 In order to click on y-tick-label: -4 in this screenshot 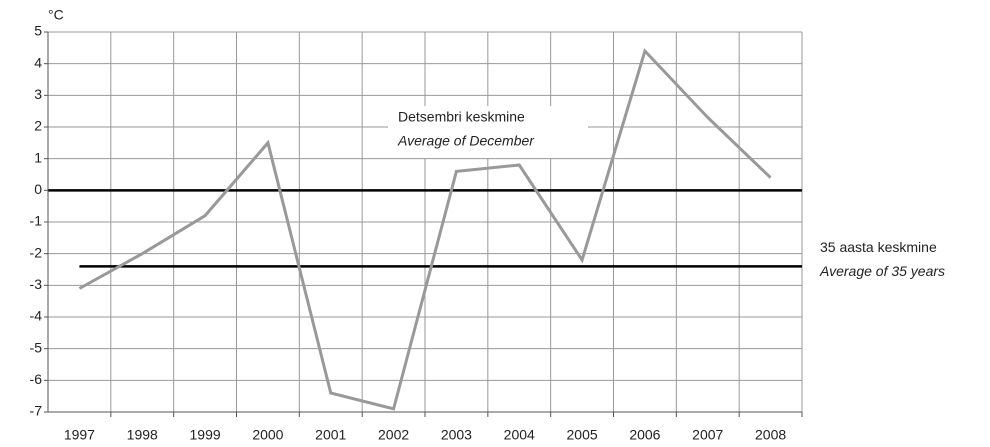, I will do `click(36, 316)`.